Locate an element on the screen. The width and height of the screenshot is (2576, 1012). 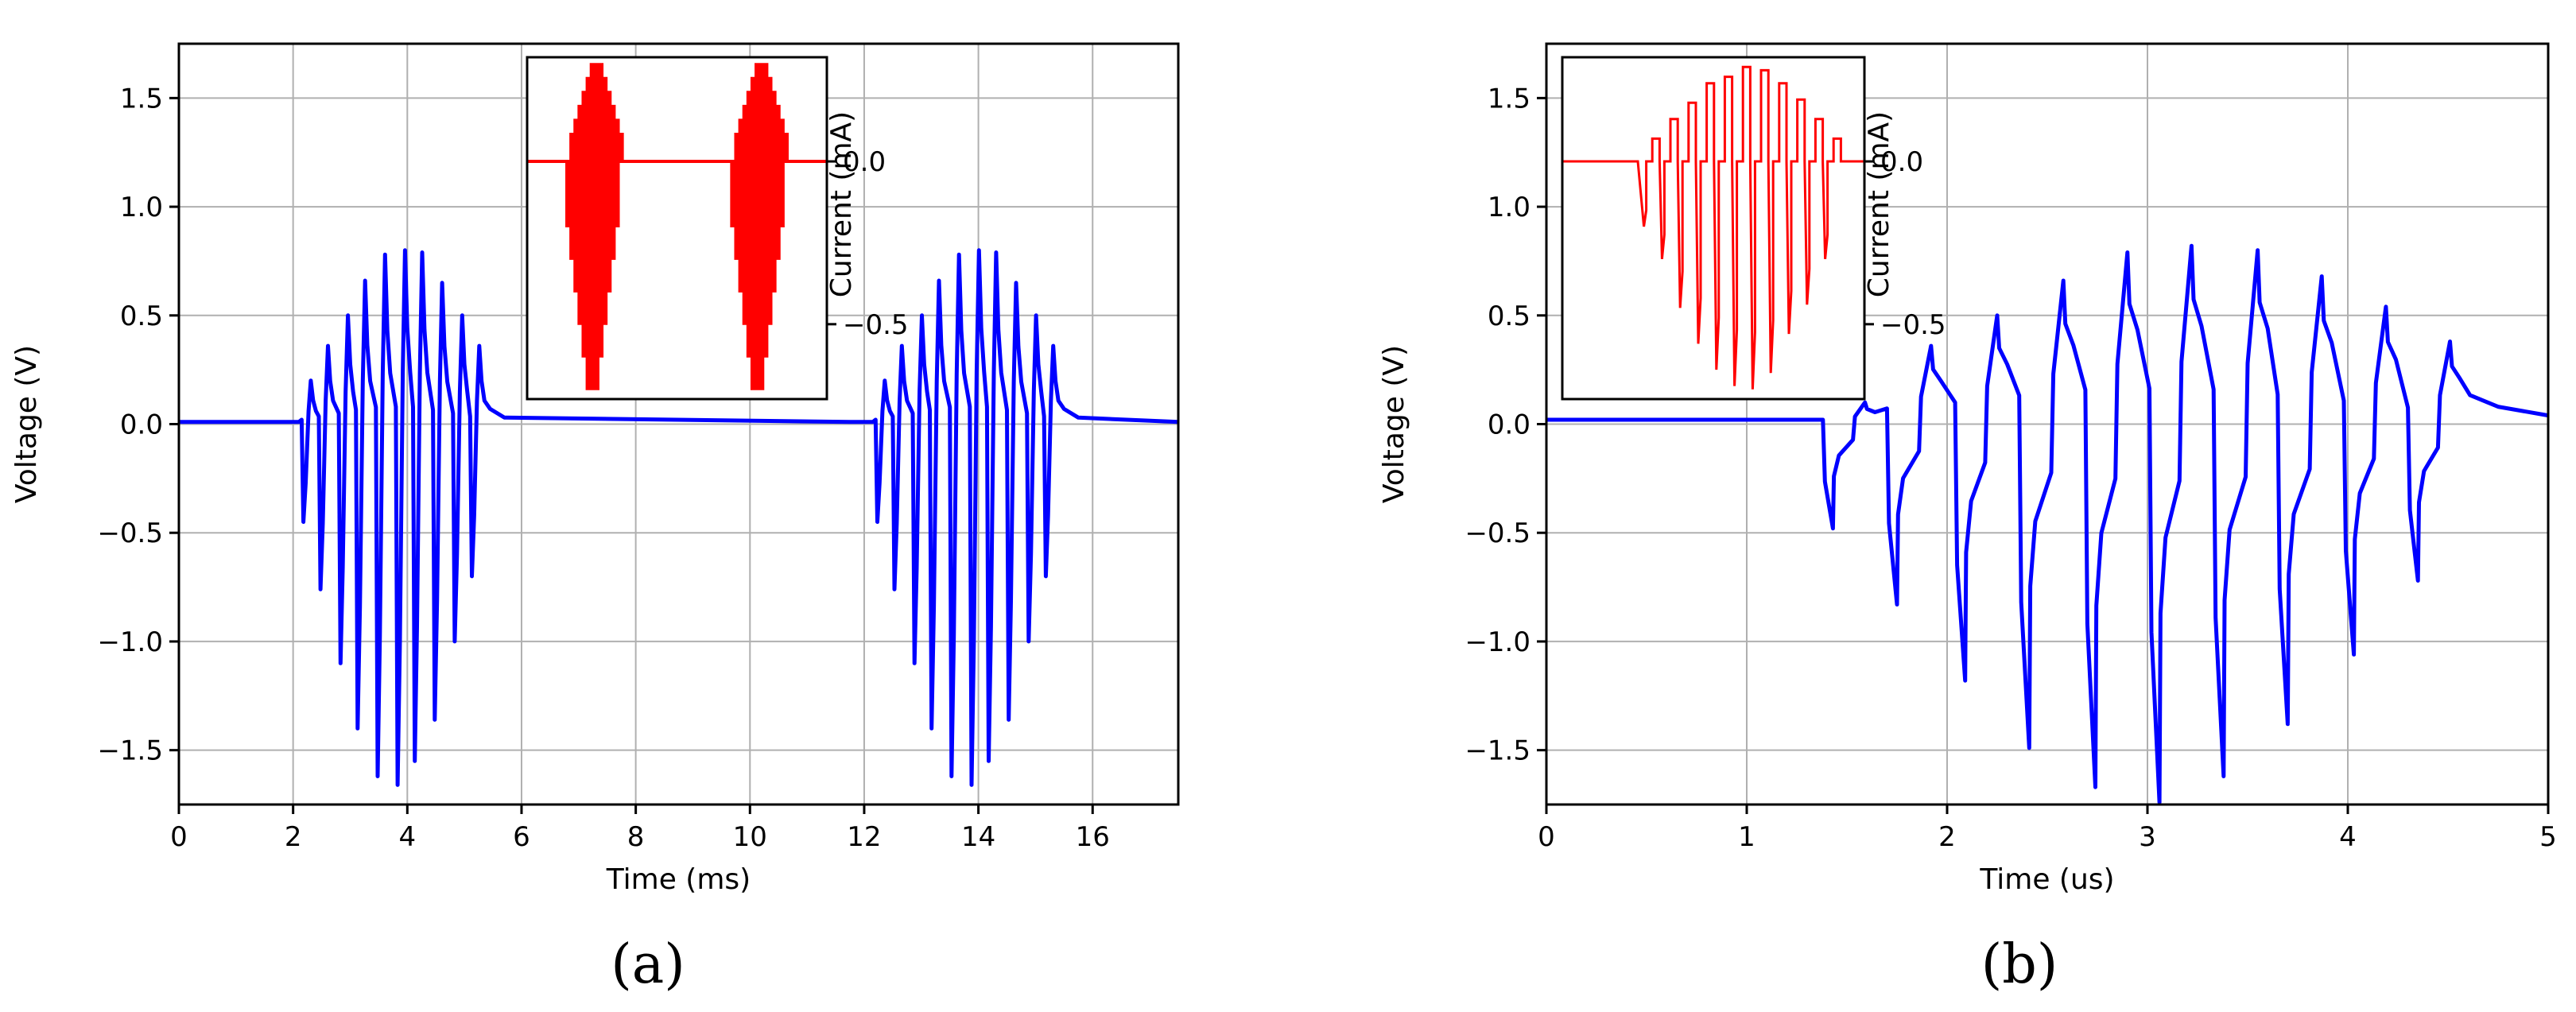
x-tick-label: 3 is located at coordinates (2148, 837).